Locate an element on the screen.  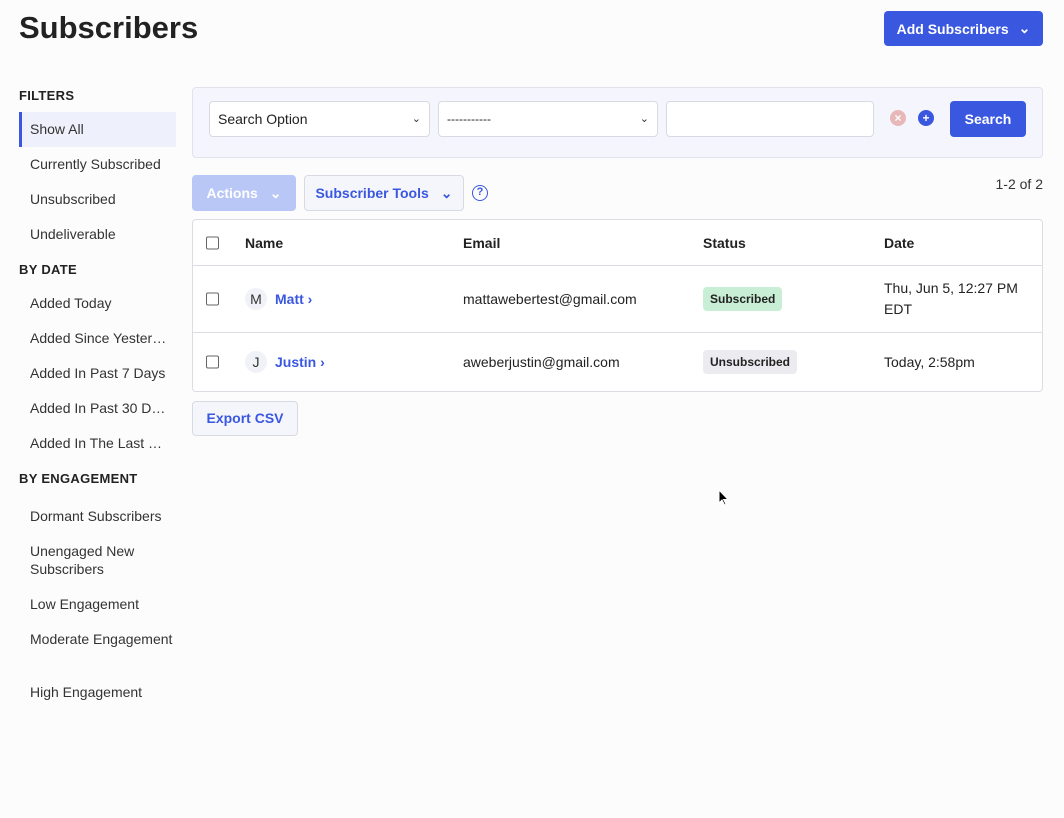
sidebar-item-added-past-7: Added In Past 7 Days is located at coordinates (98, 373).